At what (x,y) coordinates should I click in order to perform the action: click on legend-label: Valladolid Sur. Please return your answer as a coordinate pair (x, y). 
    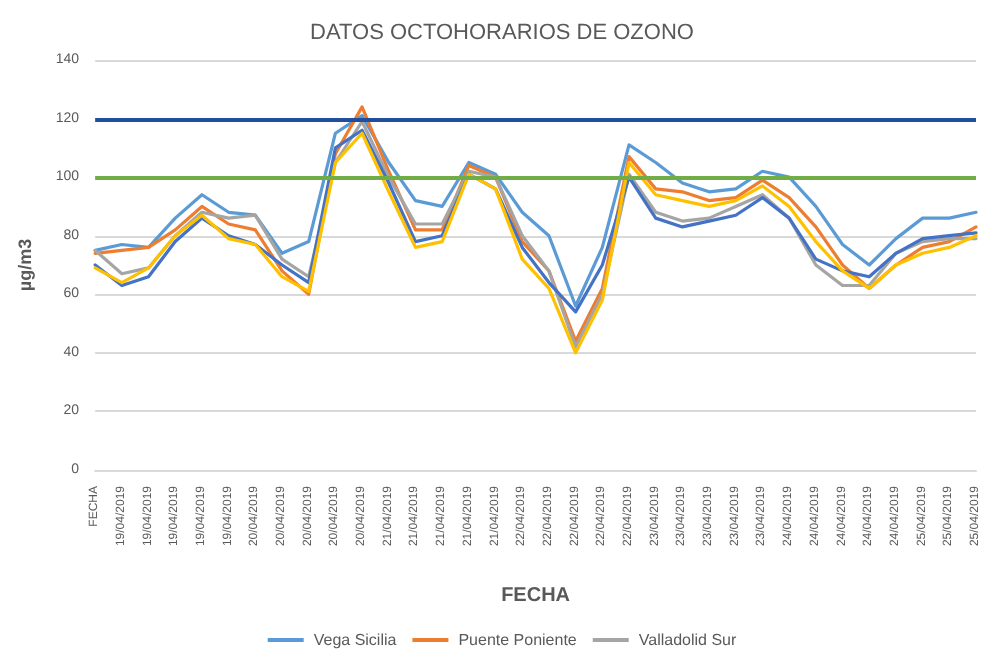
    Looking at the image, I should click on (687, 640).